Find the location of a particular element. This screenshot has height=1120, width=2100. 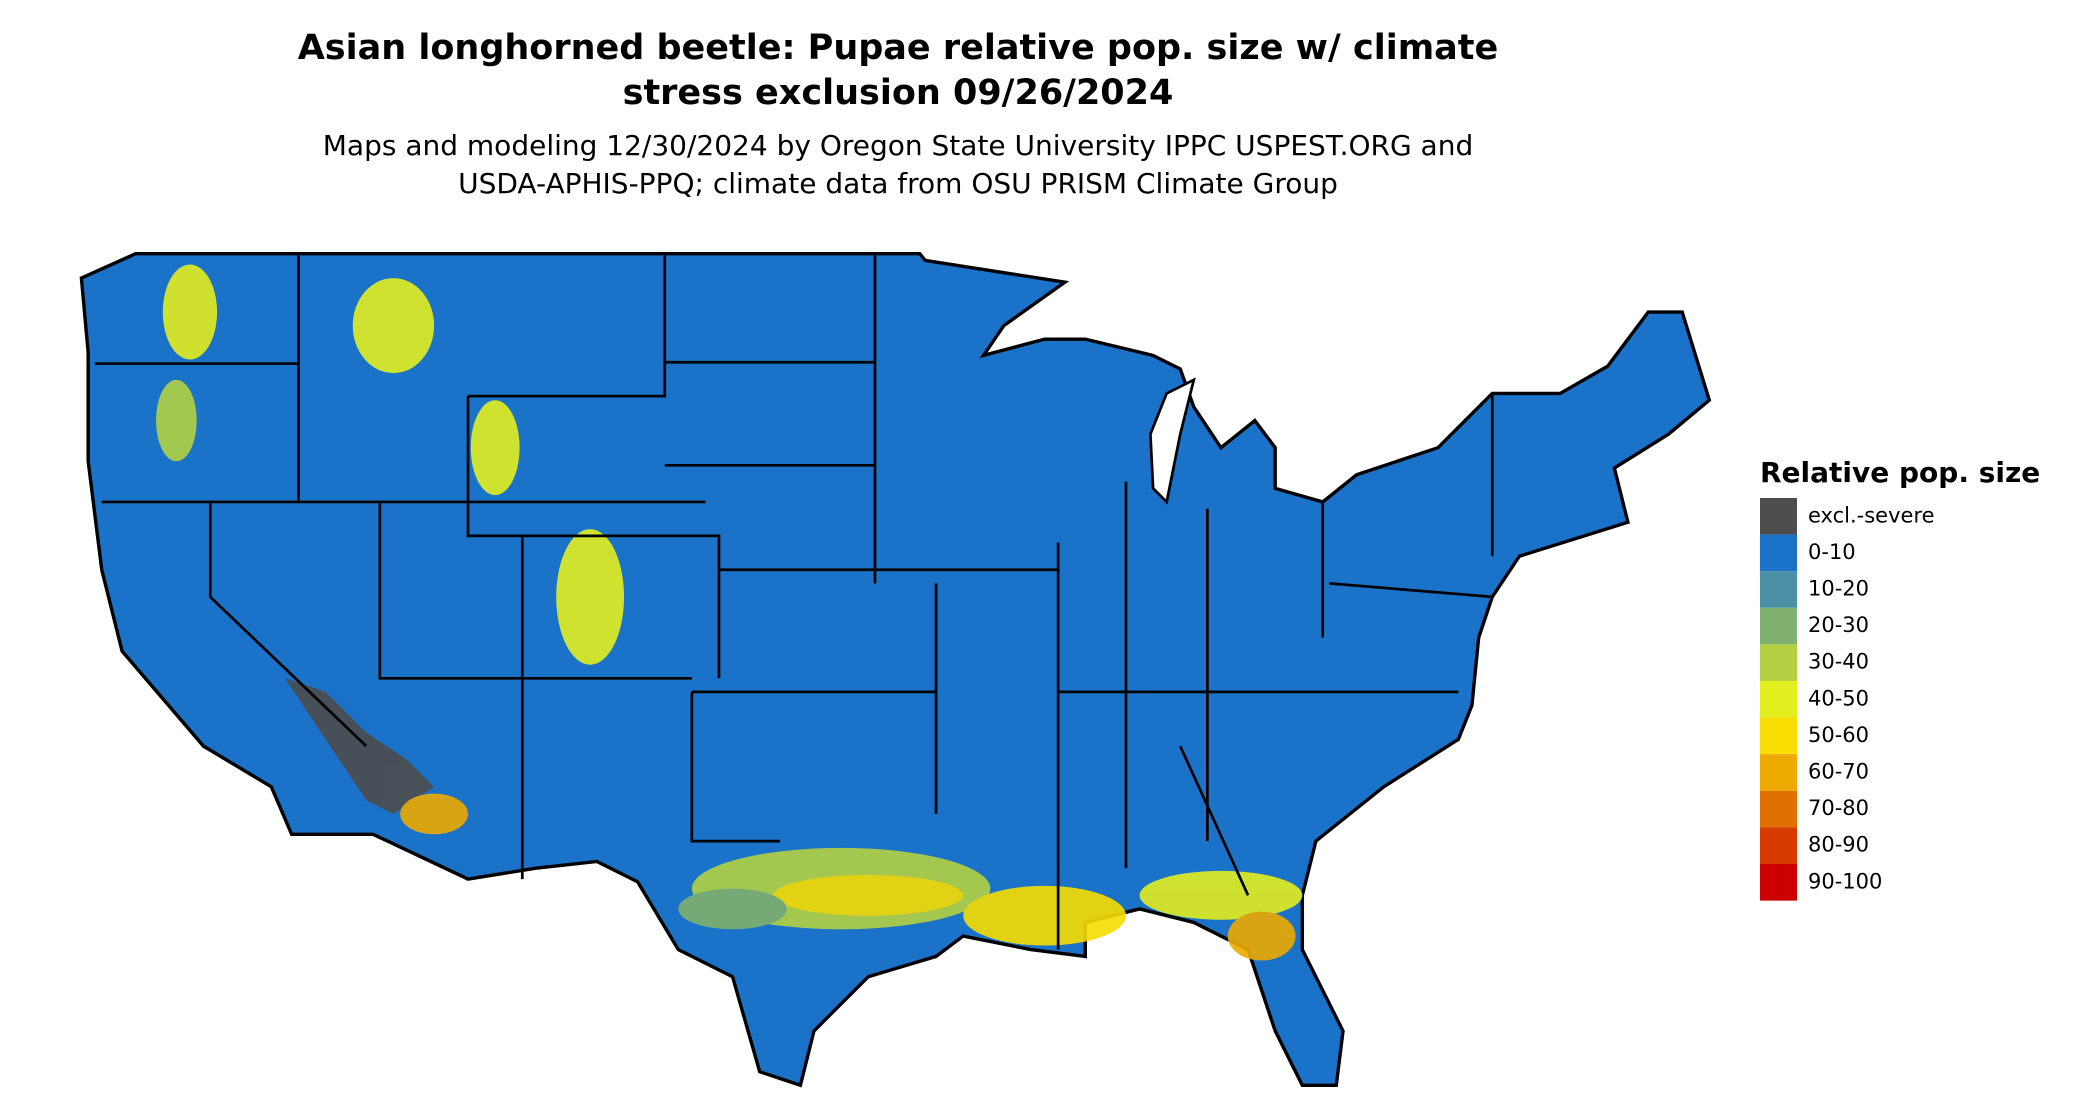

lake-michigan is located at coordinates (1172, 441).